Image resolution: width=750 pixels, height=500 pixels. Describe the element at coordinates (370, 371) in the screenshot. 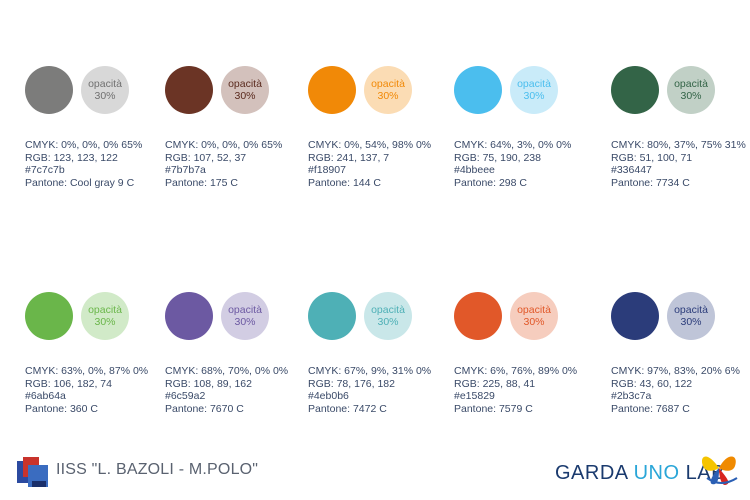

I see `spec-cmyk: CMYK: 67%, 9%, 31% 0%` at that location.